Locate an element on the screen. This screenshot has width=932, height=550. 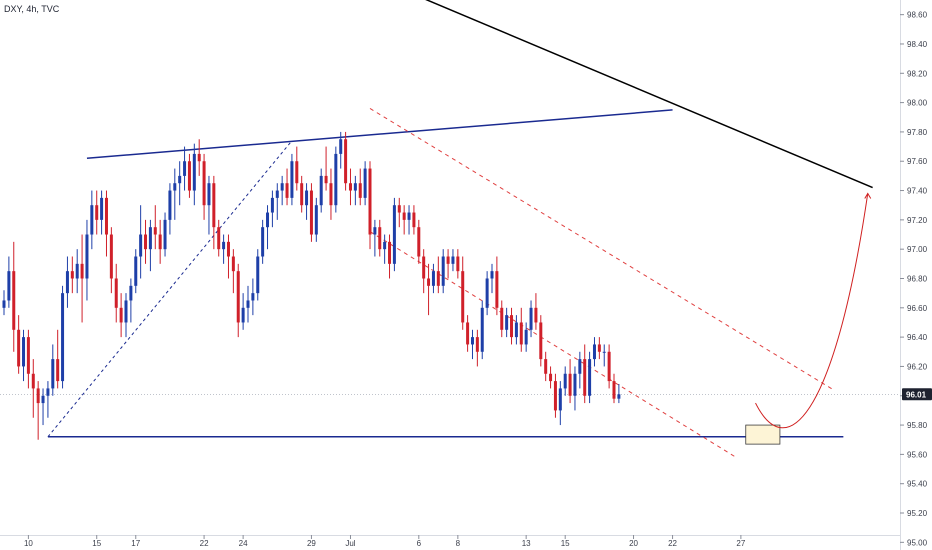
price-tick-label: 97.00 is located at coordinates (917, 249).